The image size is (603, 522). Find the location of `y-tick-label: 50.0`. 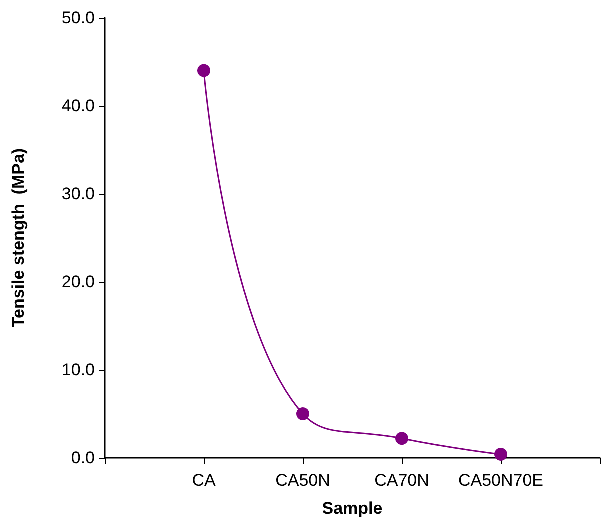

y-tick-label: 50.0 is located at coordinates (78, 18).